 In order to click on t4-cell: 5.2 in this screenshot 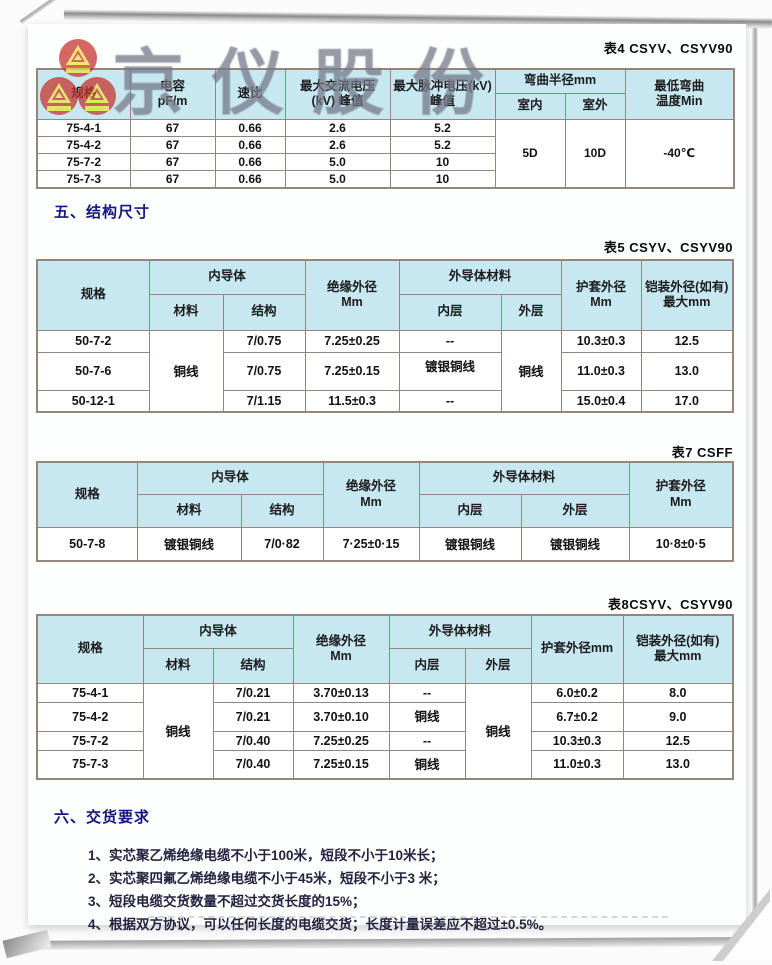, I will do `click(442, 144)`.